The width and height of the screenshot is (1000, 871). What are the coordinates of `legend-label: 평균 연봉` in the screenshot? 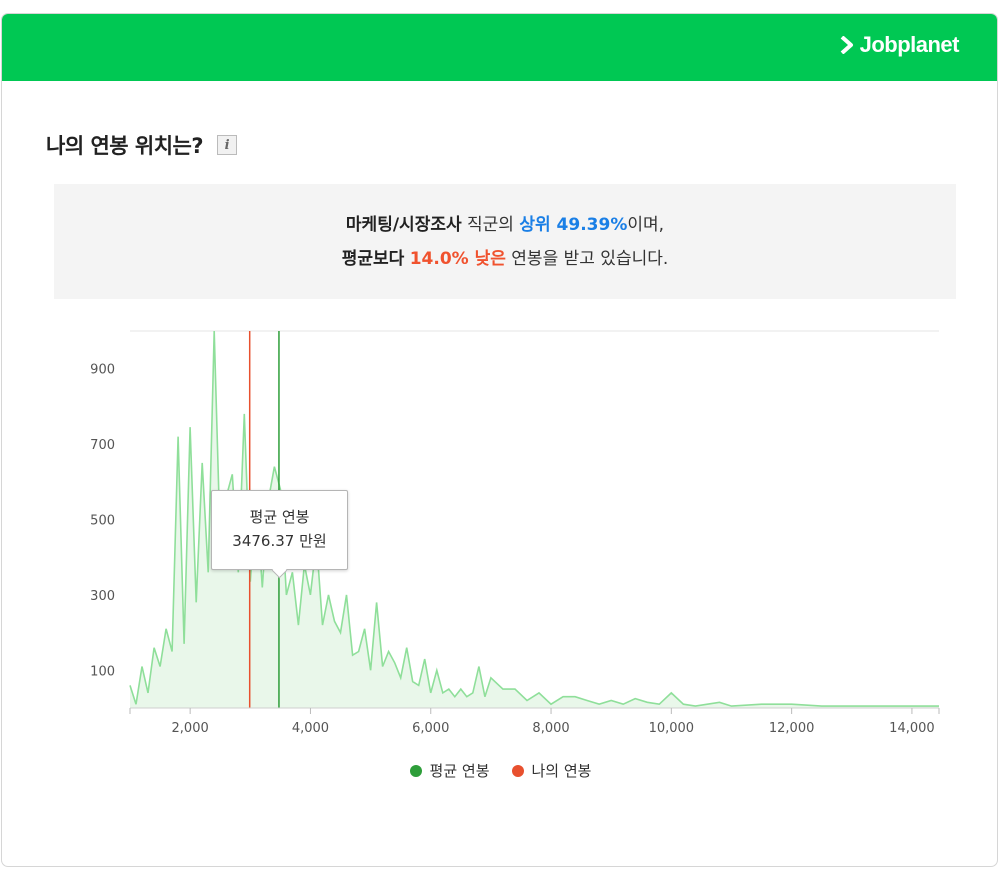 It's located at (459, 771).